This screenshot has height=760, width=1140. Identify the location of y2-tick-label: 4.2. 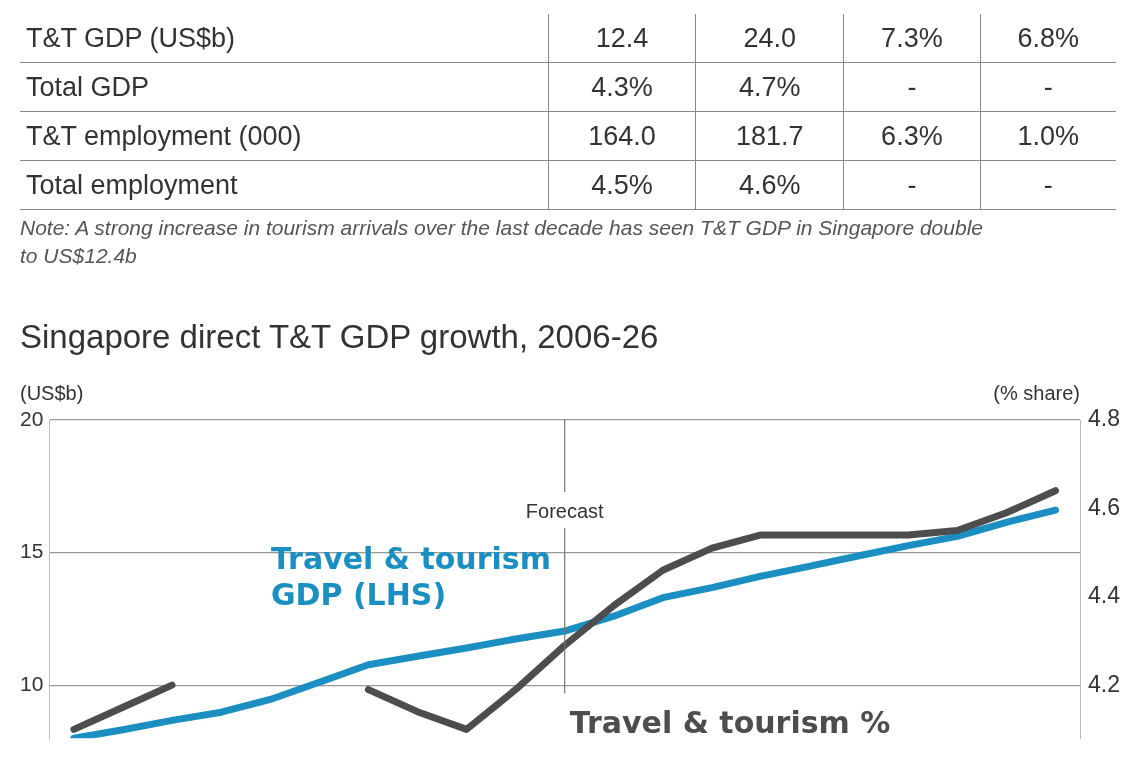
(1104, 683).